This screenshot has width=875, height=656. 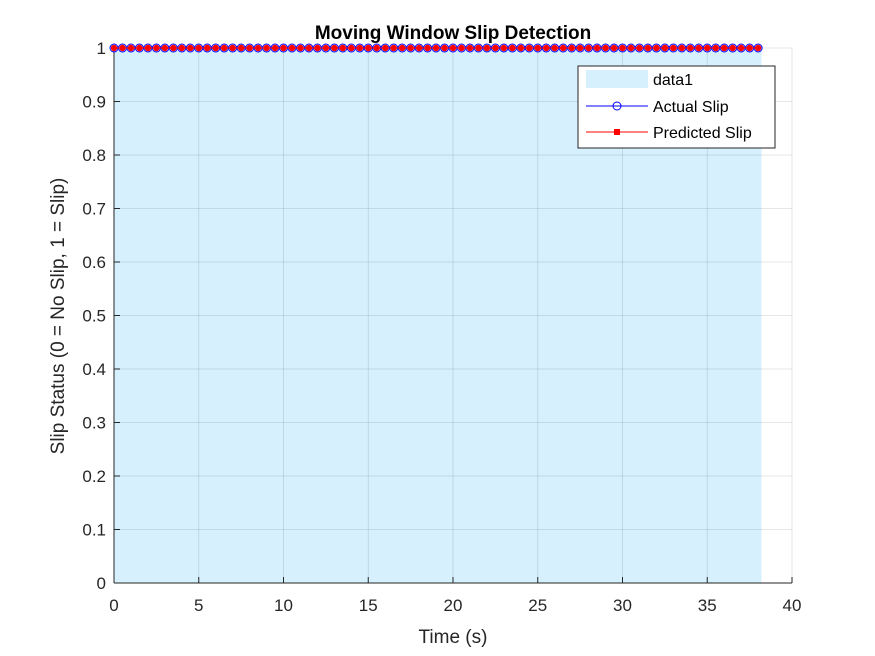 I want to click on series-layer, so click(x=436, y=48).